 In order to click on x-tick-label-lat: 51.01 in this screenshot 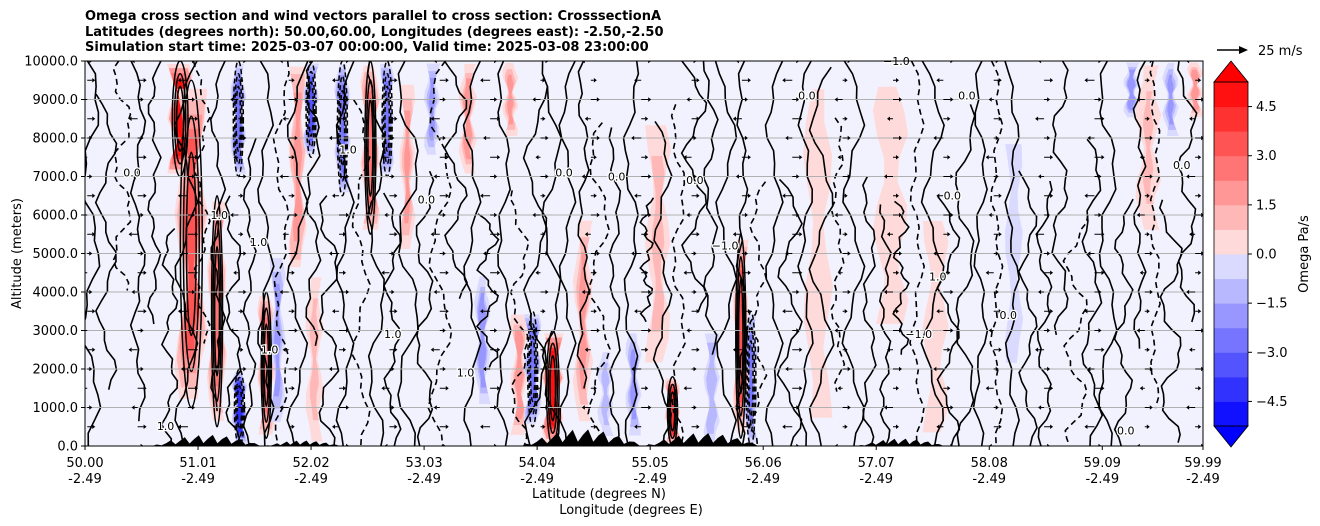, I will do `click(197, 463)`.